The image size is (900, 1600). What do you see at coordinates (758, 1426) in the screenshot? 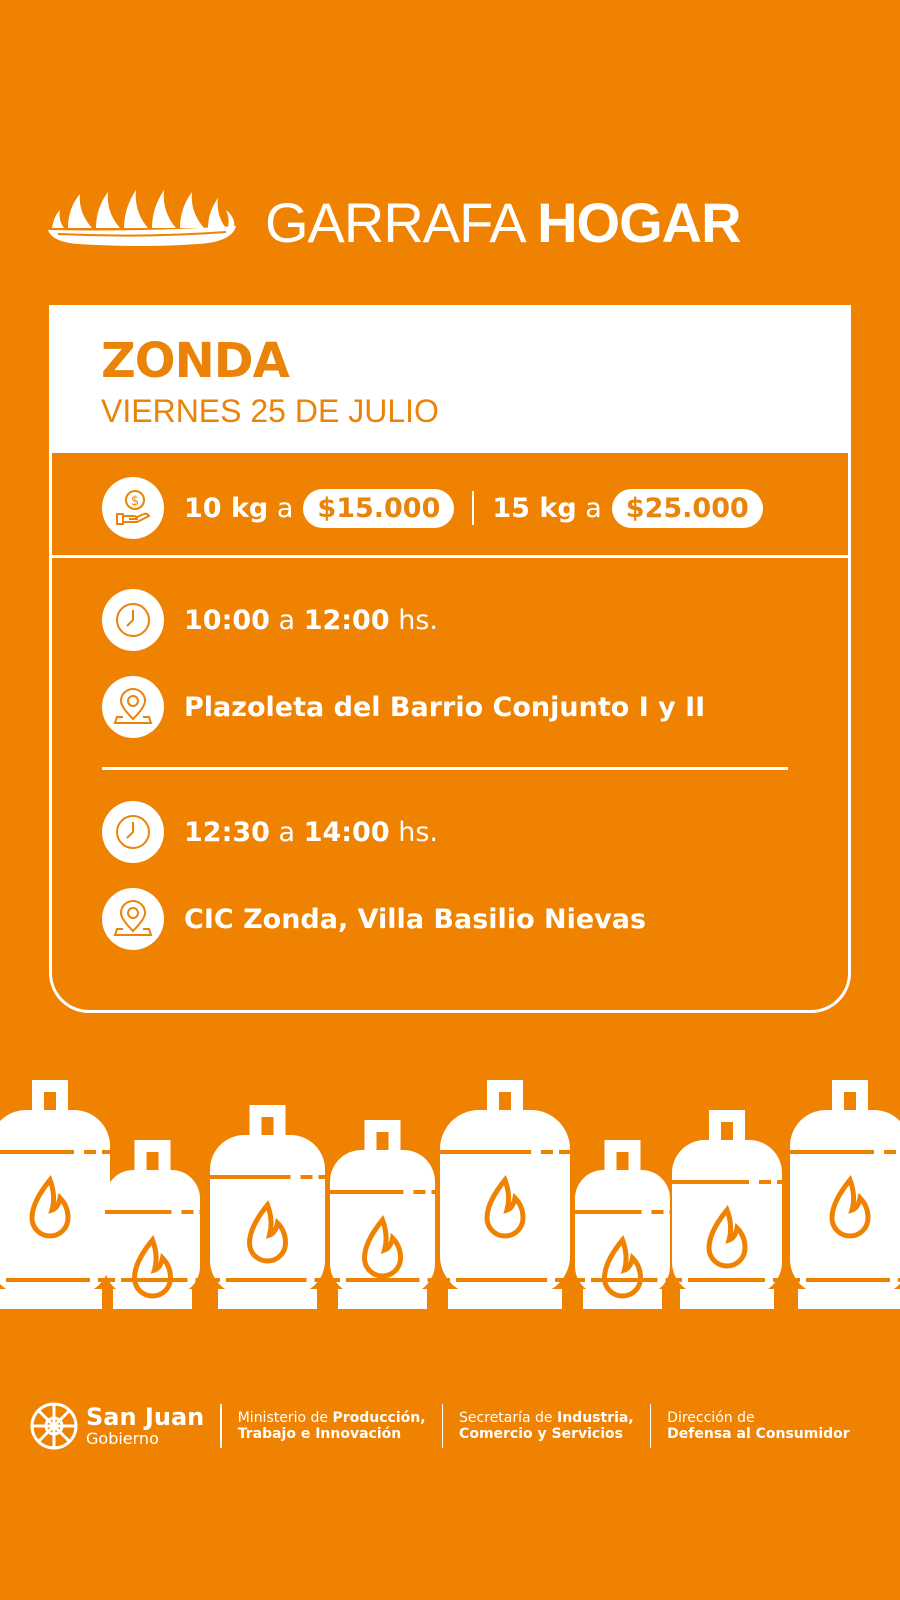
I see `org-direccion: Dirección de Defensa al Consumidor` at bounding box center [758, 1426].